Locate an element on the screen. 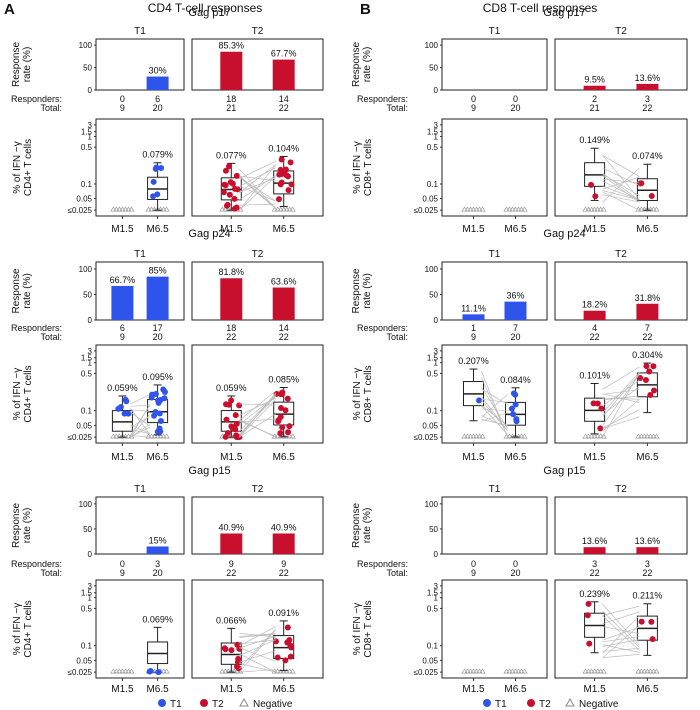  median-data-label: 0.104% is located at coordinates (283, 148).